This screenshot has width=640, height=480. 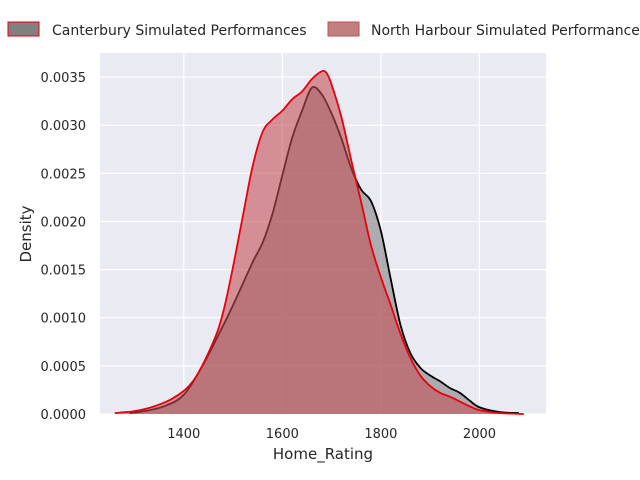 I want to click on legend-label-canterbury: Canterbury Simulated Performances, so click(x=179, y=31).